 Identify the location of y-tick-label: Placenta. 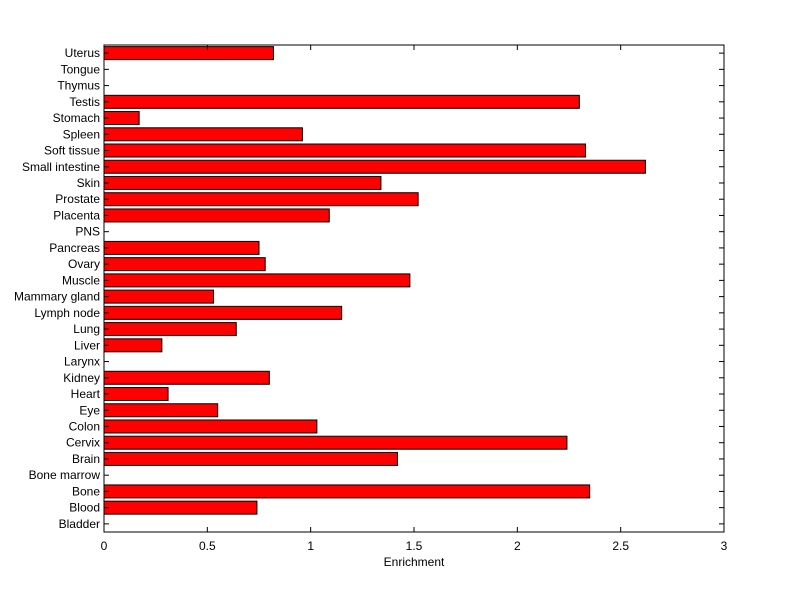
(76, 215).